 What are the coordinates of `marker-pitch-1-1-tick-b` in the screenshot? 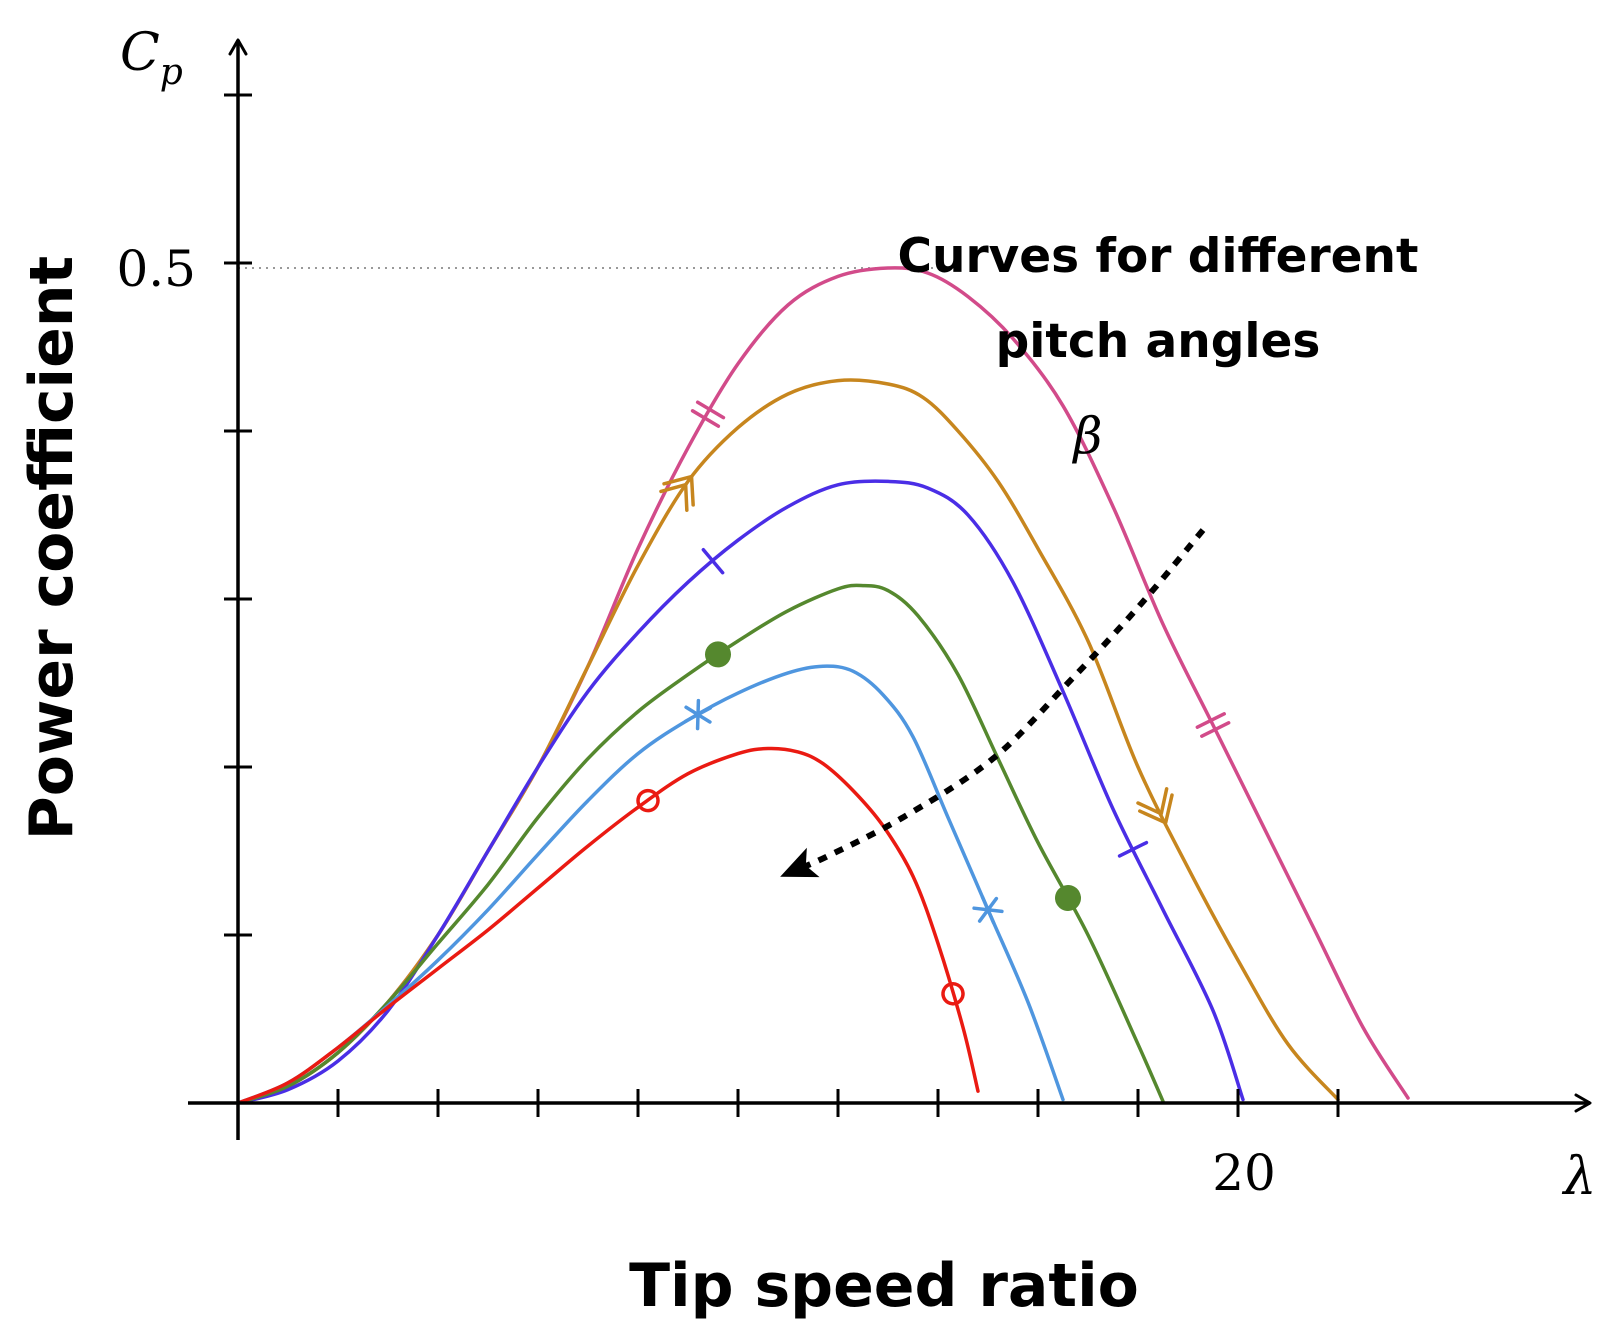 It's located at (710, 410).